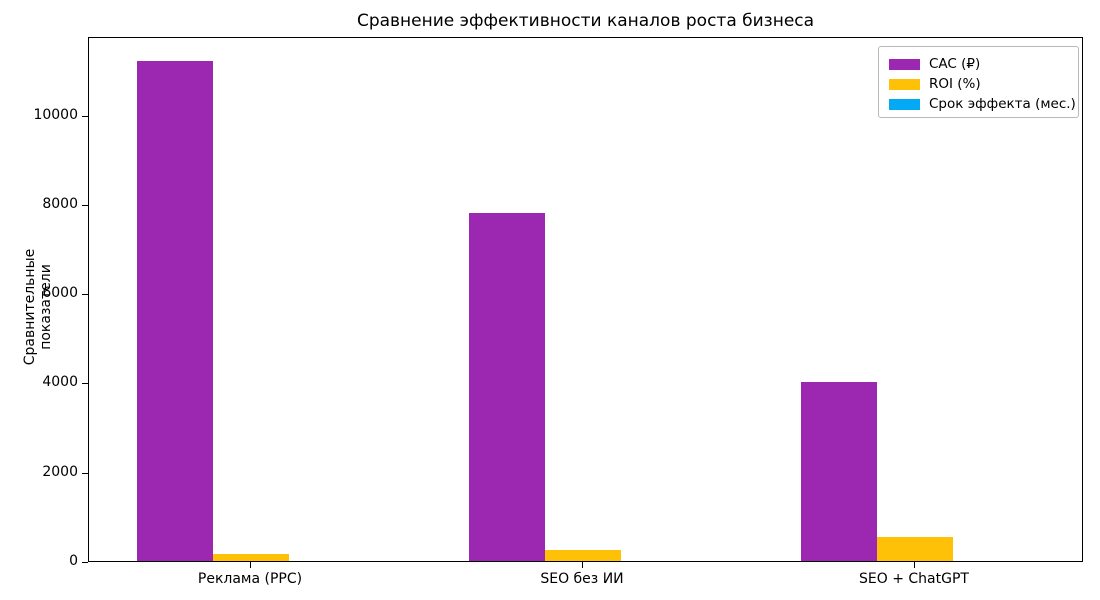 Image resolution: width=1100 pixels, height=600 pixels. What do you see at coordinates (73, 561) in the screenshot?
I see `y-tick-label: 0` at bounding box center [73, 561].